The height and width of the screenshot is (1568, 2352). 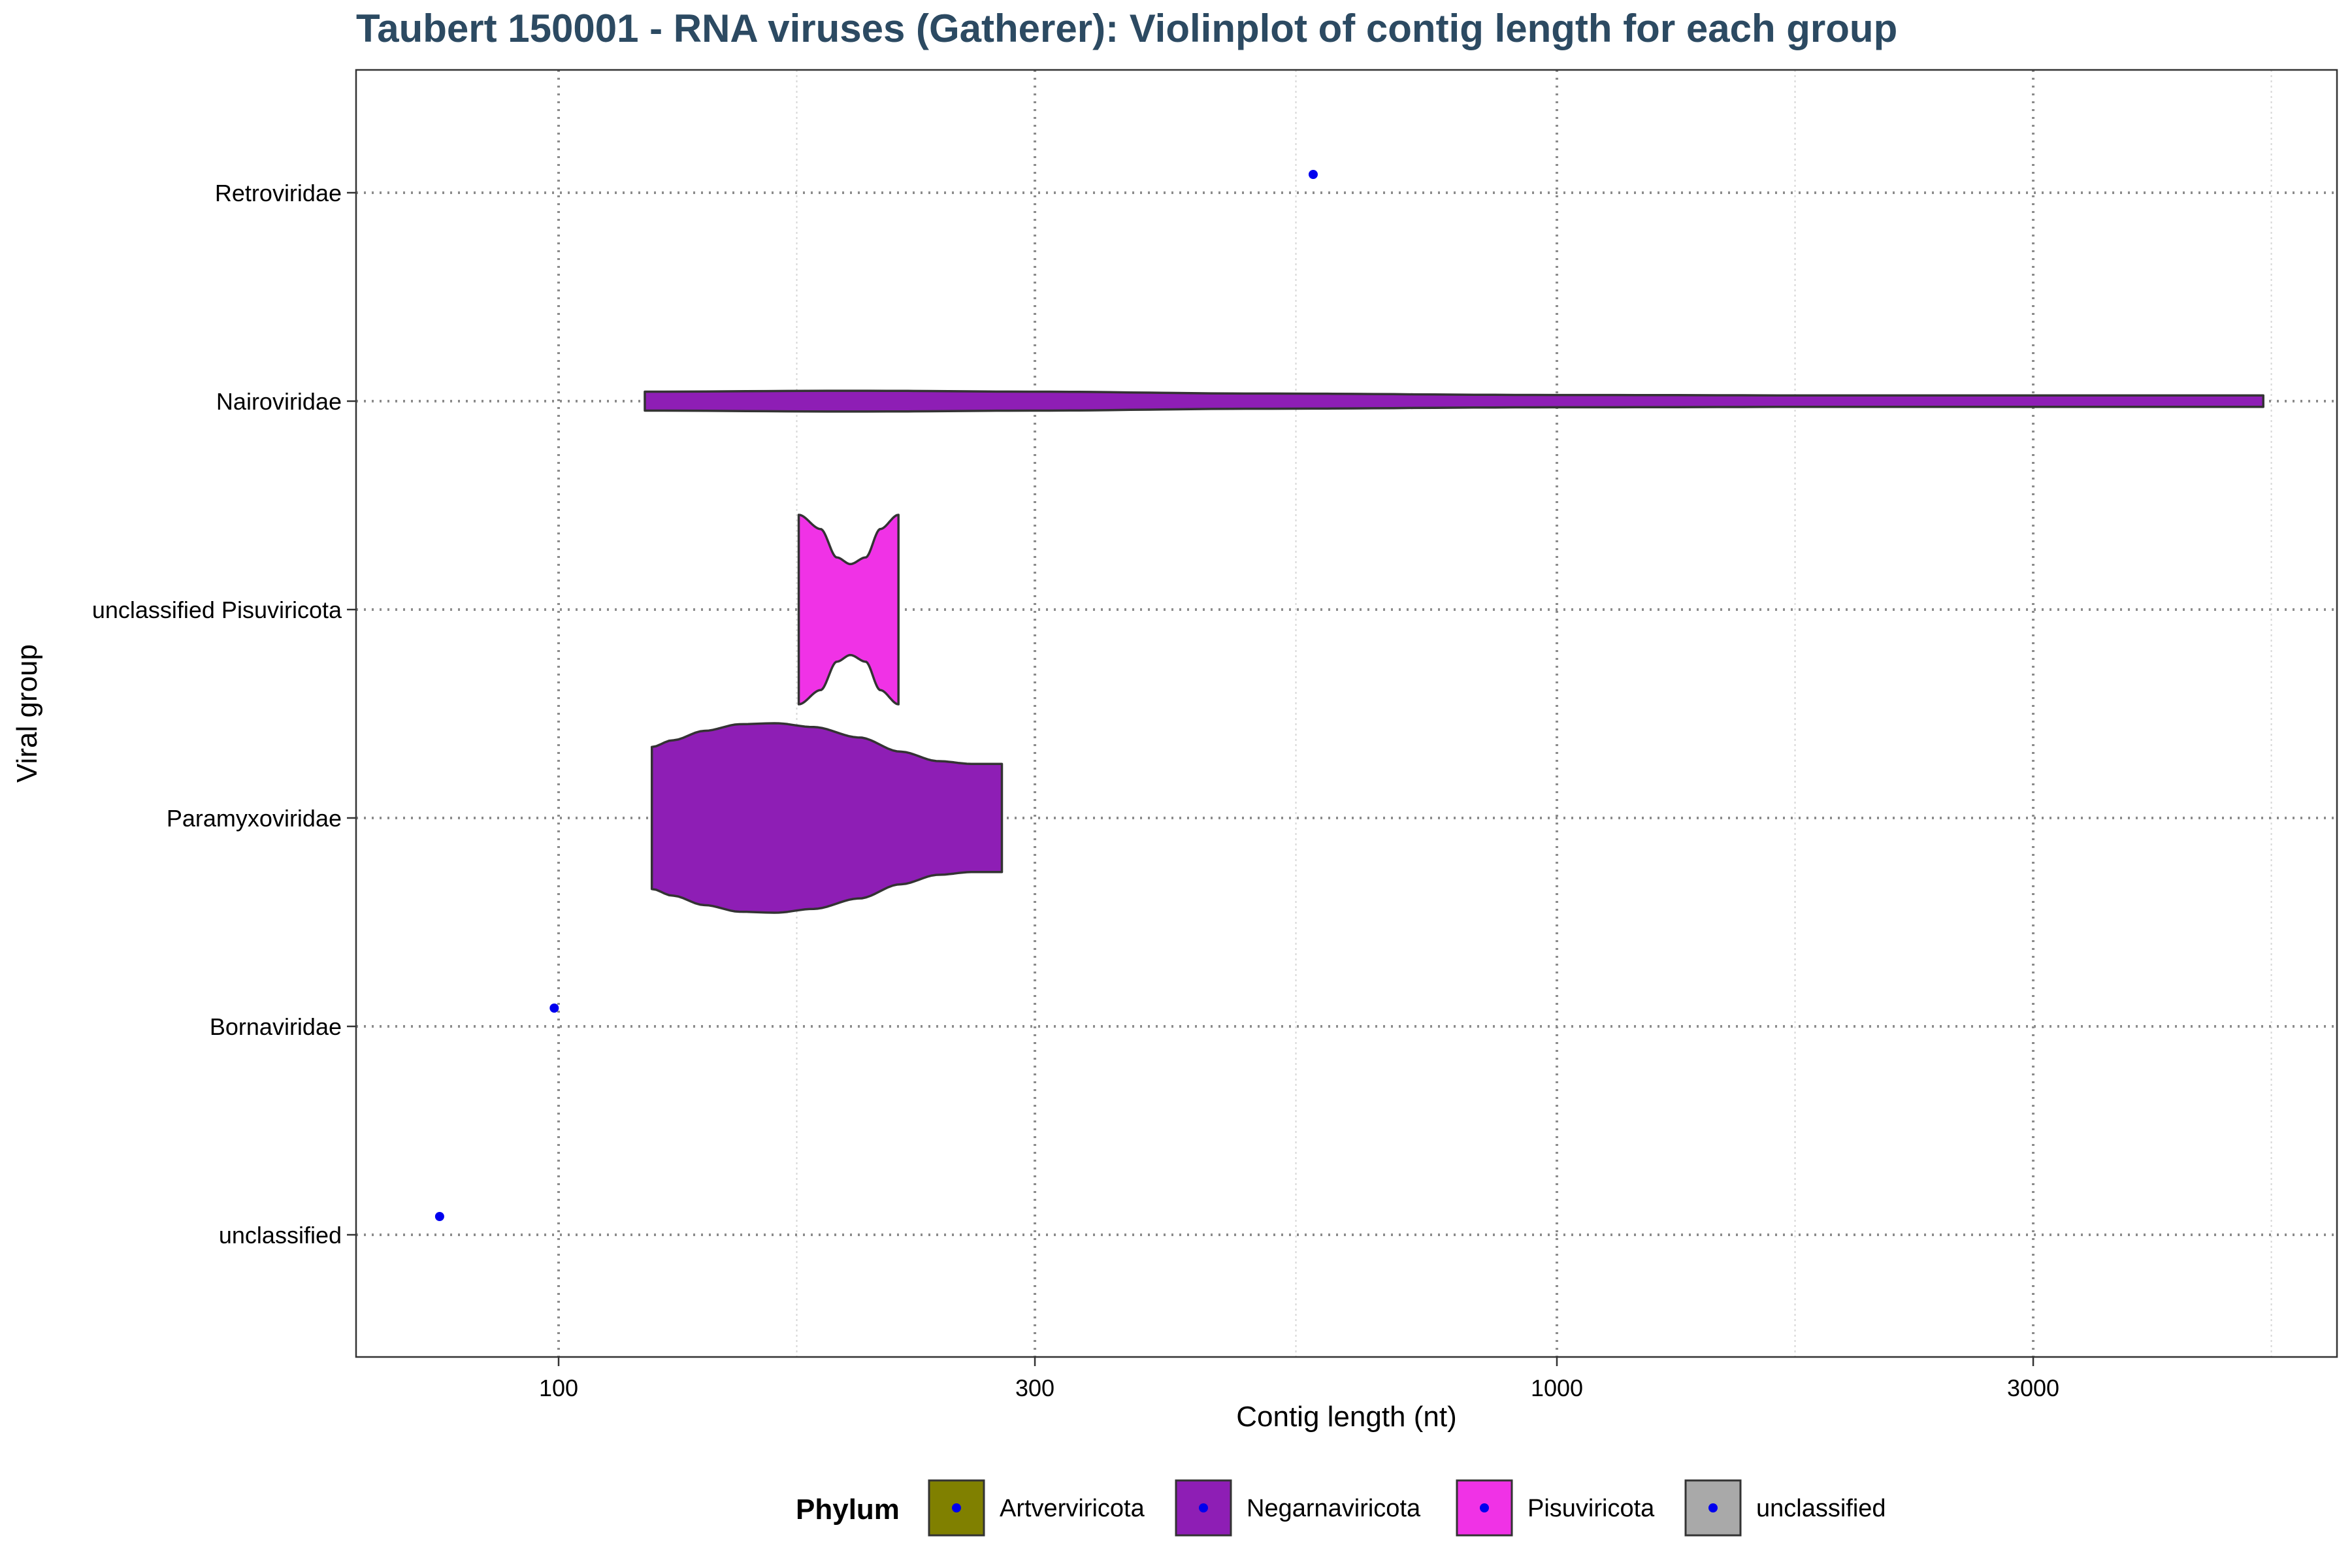 What do you see at coordinates (1821, 1508) in the screenshot?
I see `legend-label: unclassified` at bounding box center [1821, 1508].